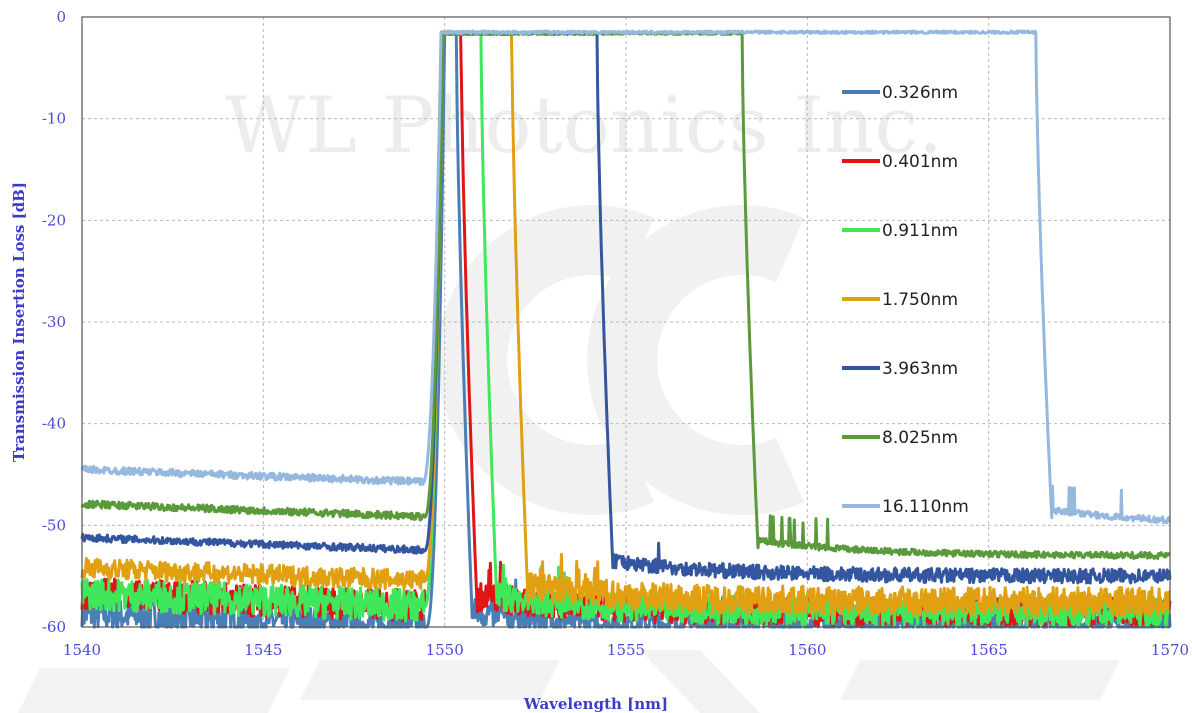 Image resolution: width=1192 pixels, height=713 pixels. What do you see at coordinates (584, 126) in the screenshot?
I see `watermark-text: WL Photonics Inc.` at bounding box center [584, 126].